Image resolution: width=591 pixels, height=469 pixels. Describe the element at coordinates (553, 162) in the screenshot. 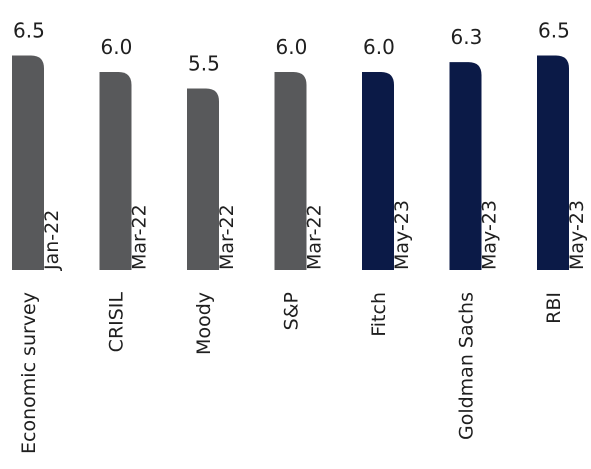

I see `bar-rbi` at that location.